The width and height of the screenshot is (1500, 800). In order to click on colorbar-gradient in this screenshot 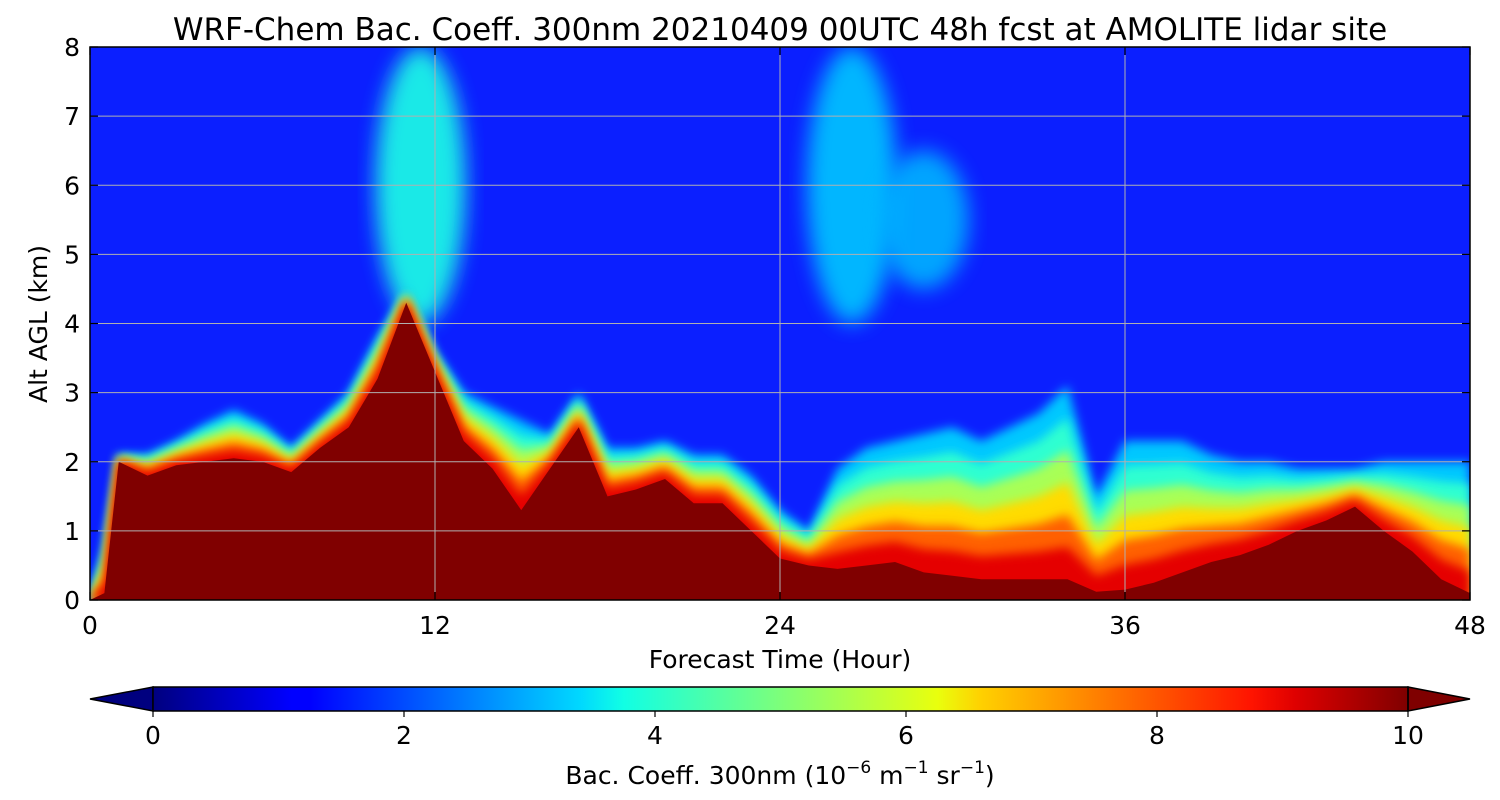, I will do `click(780, 699)`.